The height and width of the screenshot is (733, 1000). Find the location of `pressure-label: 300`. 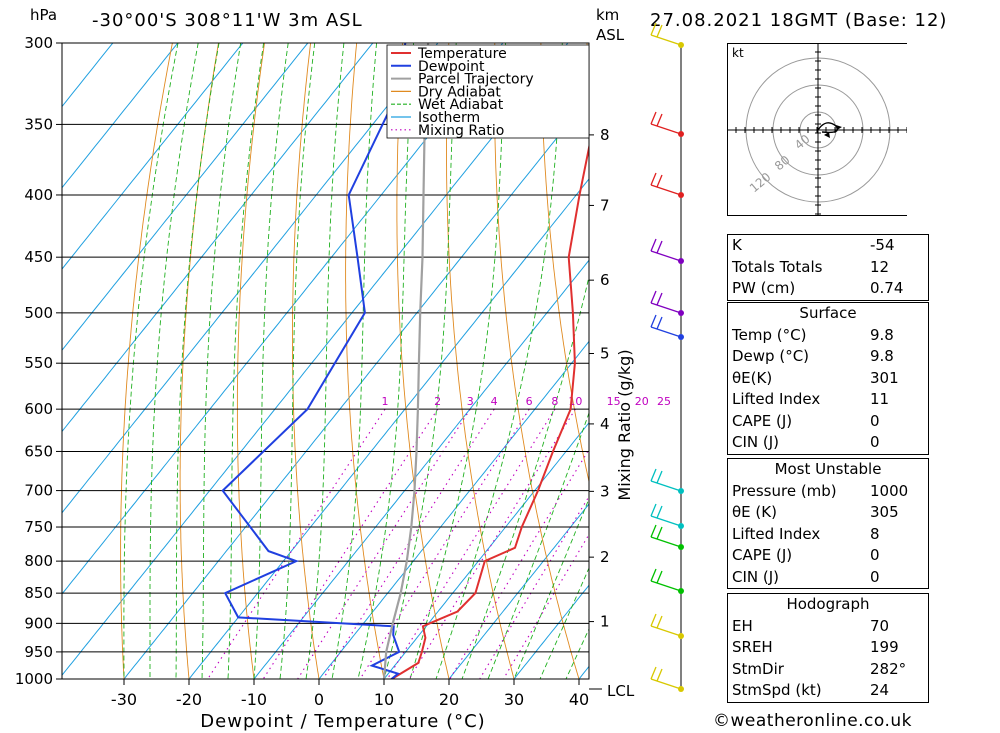

pressure-label: 300 is located at coordinates (38, 43).